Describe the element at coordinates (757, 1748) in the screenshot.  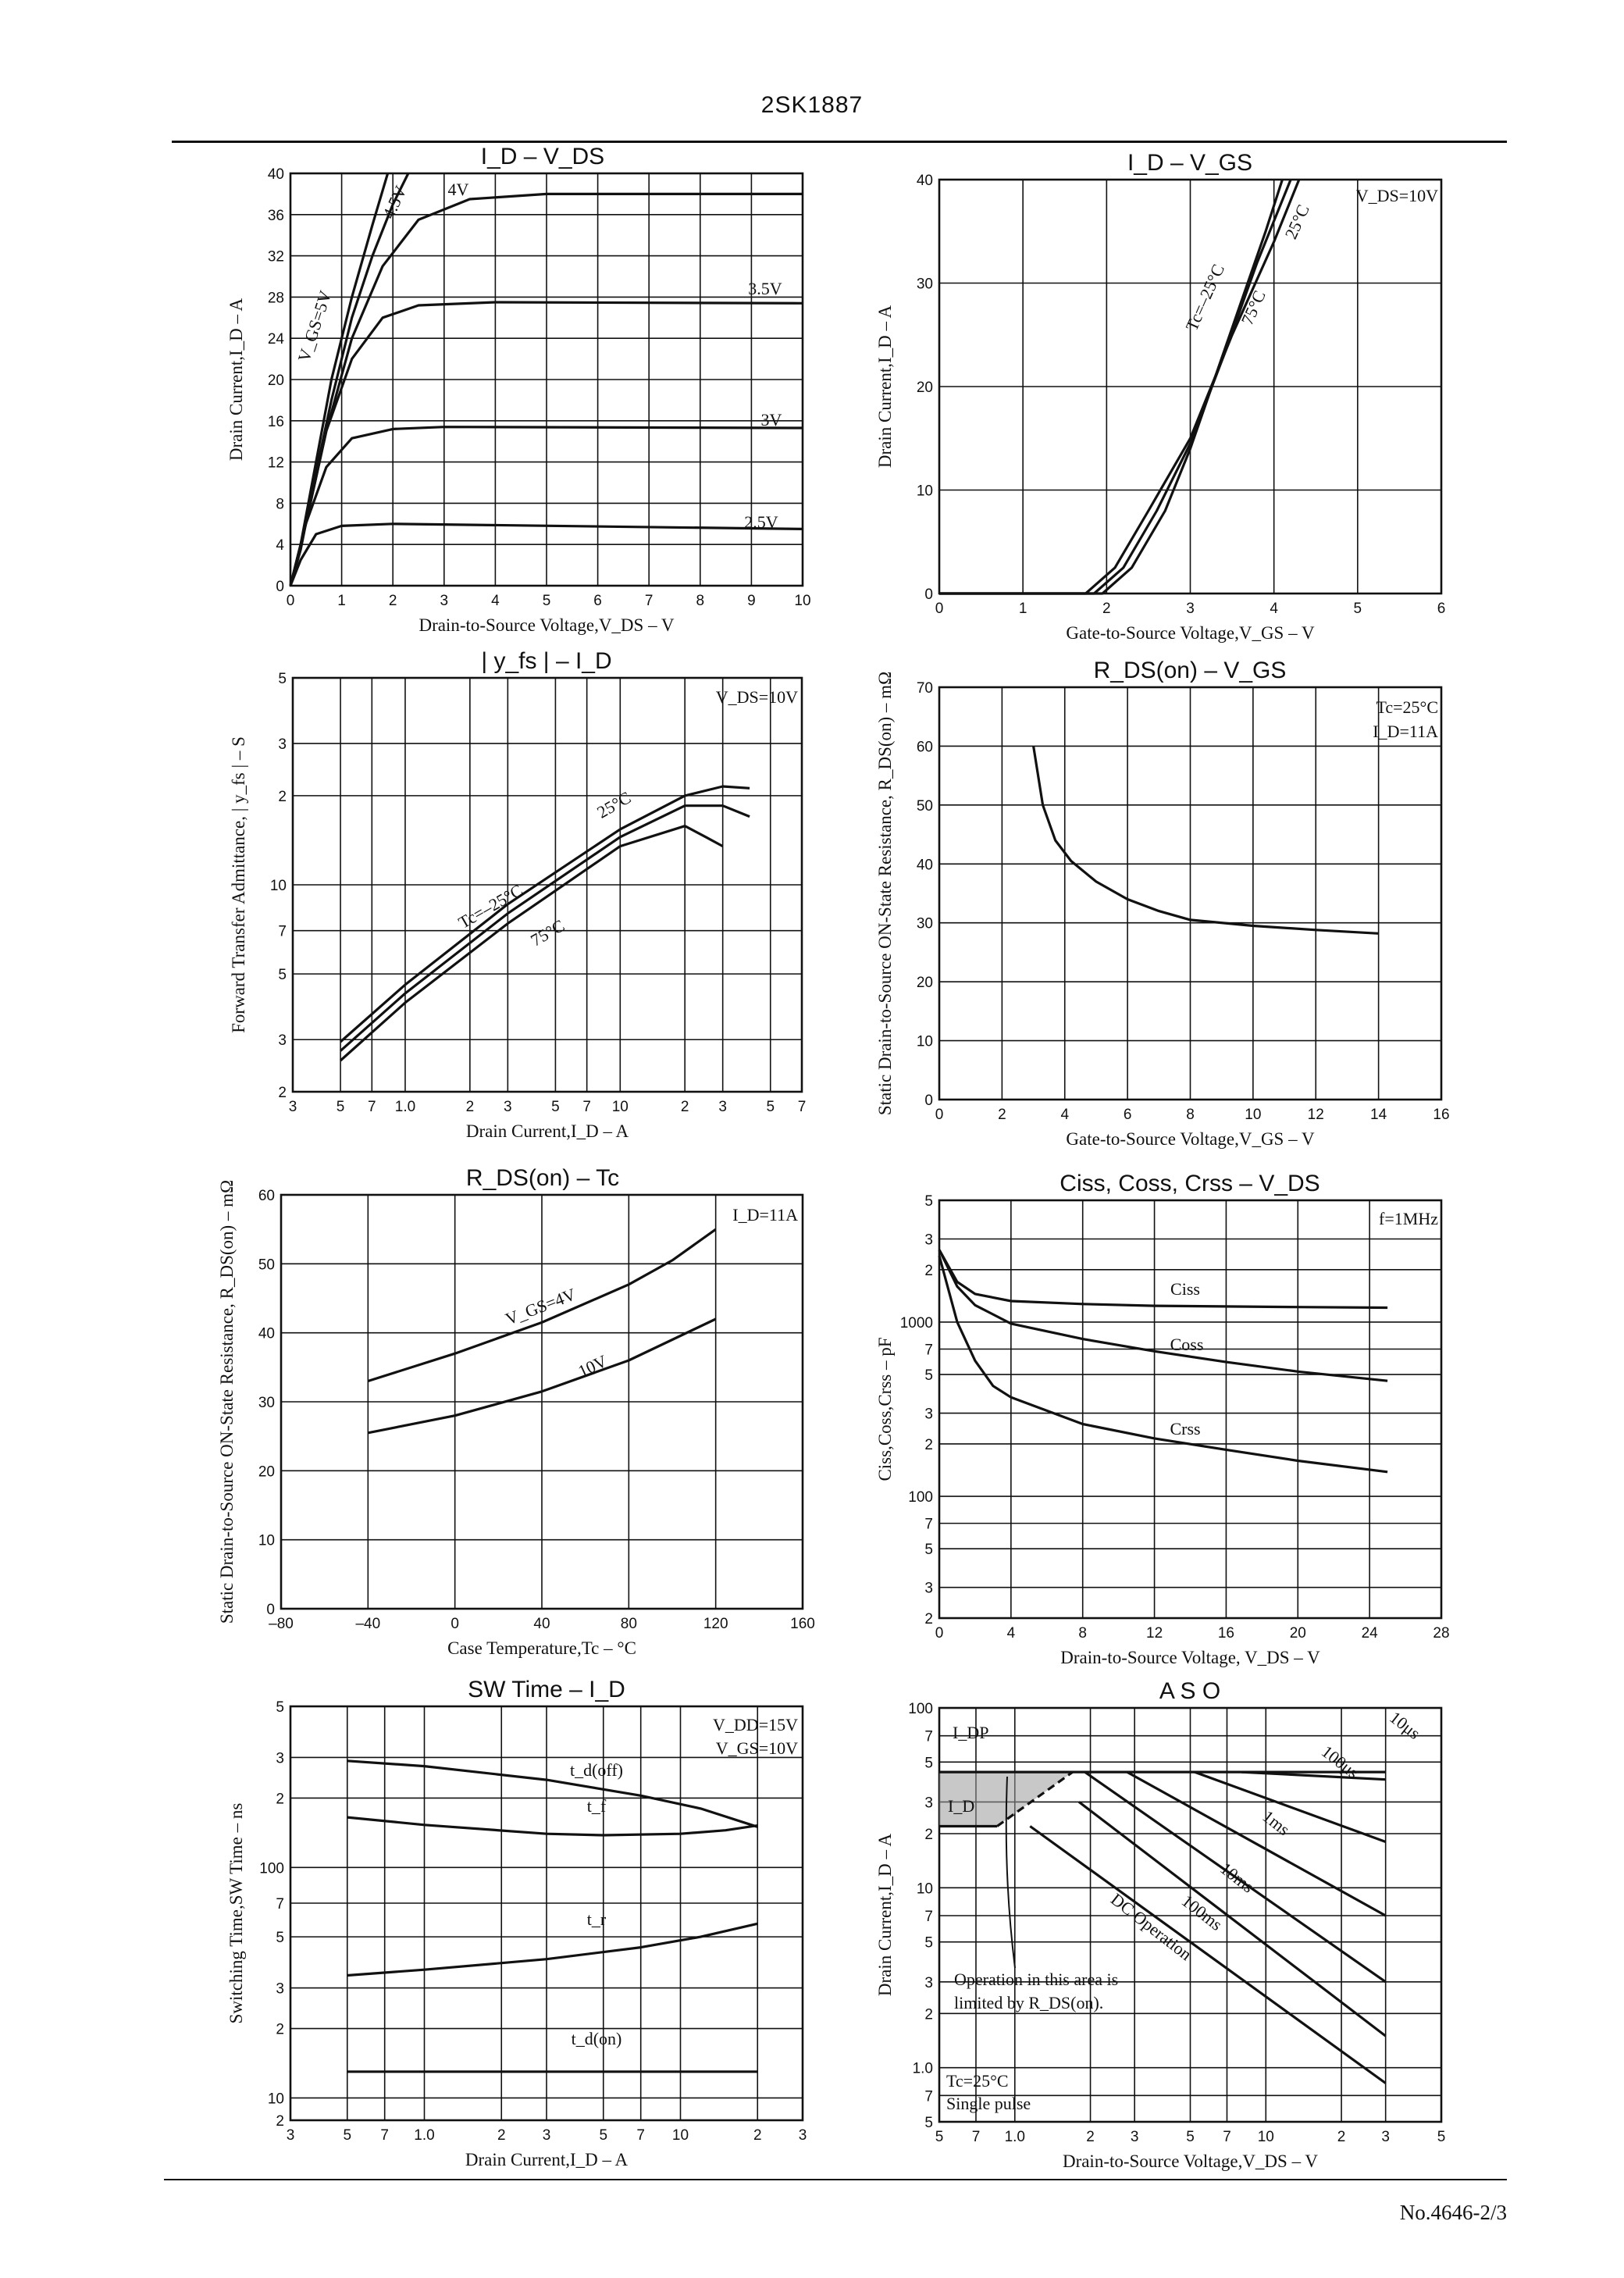
I see `chart-annotation: V_GS=10V` at that location.